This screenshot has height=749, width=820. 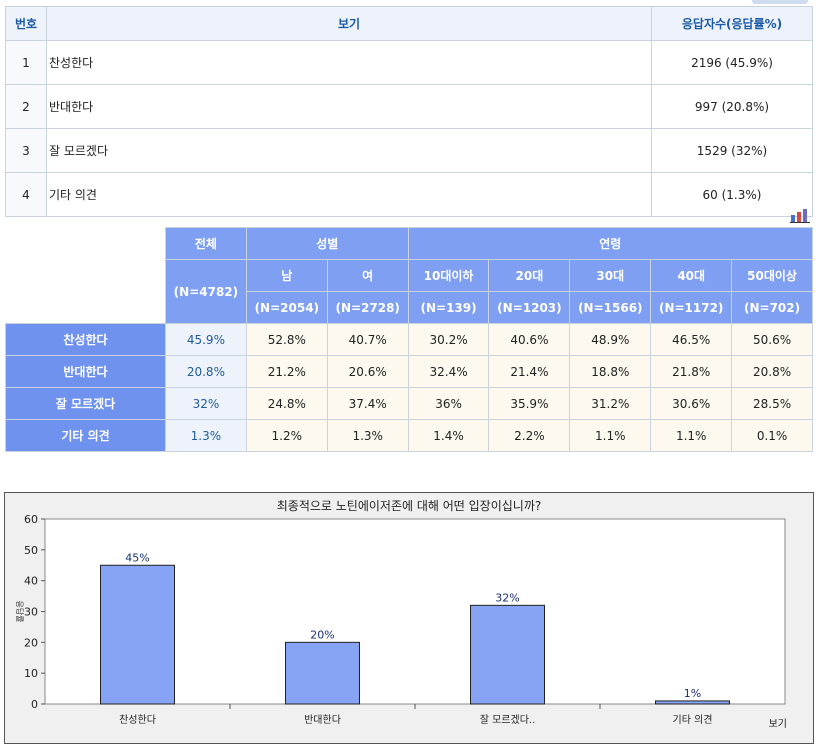 What do you see at coordinates (322, 720) in the screenshot?
I see `x-category-label: 반대한다` at bounding box center [322, 720].